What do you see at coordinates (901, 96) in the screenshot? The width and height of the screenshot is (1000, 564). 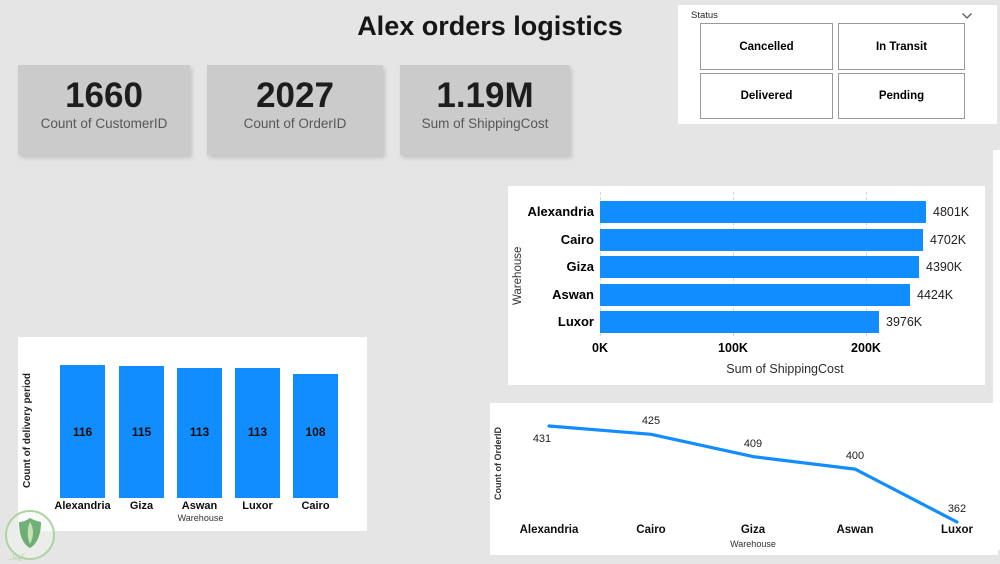 I see `slicer-option-pending: Pending` at bounding box center [901, 96].